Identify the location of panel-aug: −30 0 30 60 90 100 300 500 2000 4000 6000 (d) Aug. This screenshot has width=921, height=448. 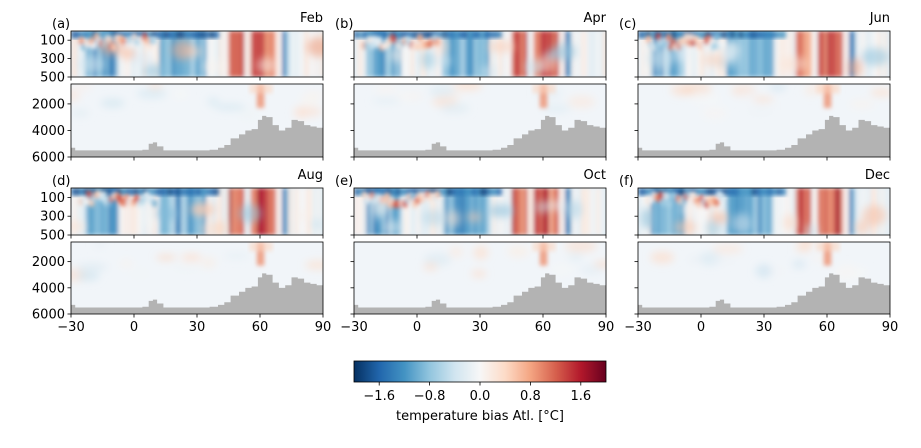
(181, 251).